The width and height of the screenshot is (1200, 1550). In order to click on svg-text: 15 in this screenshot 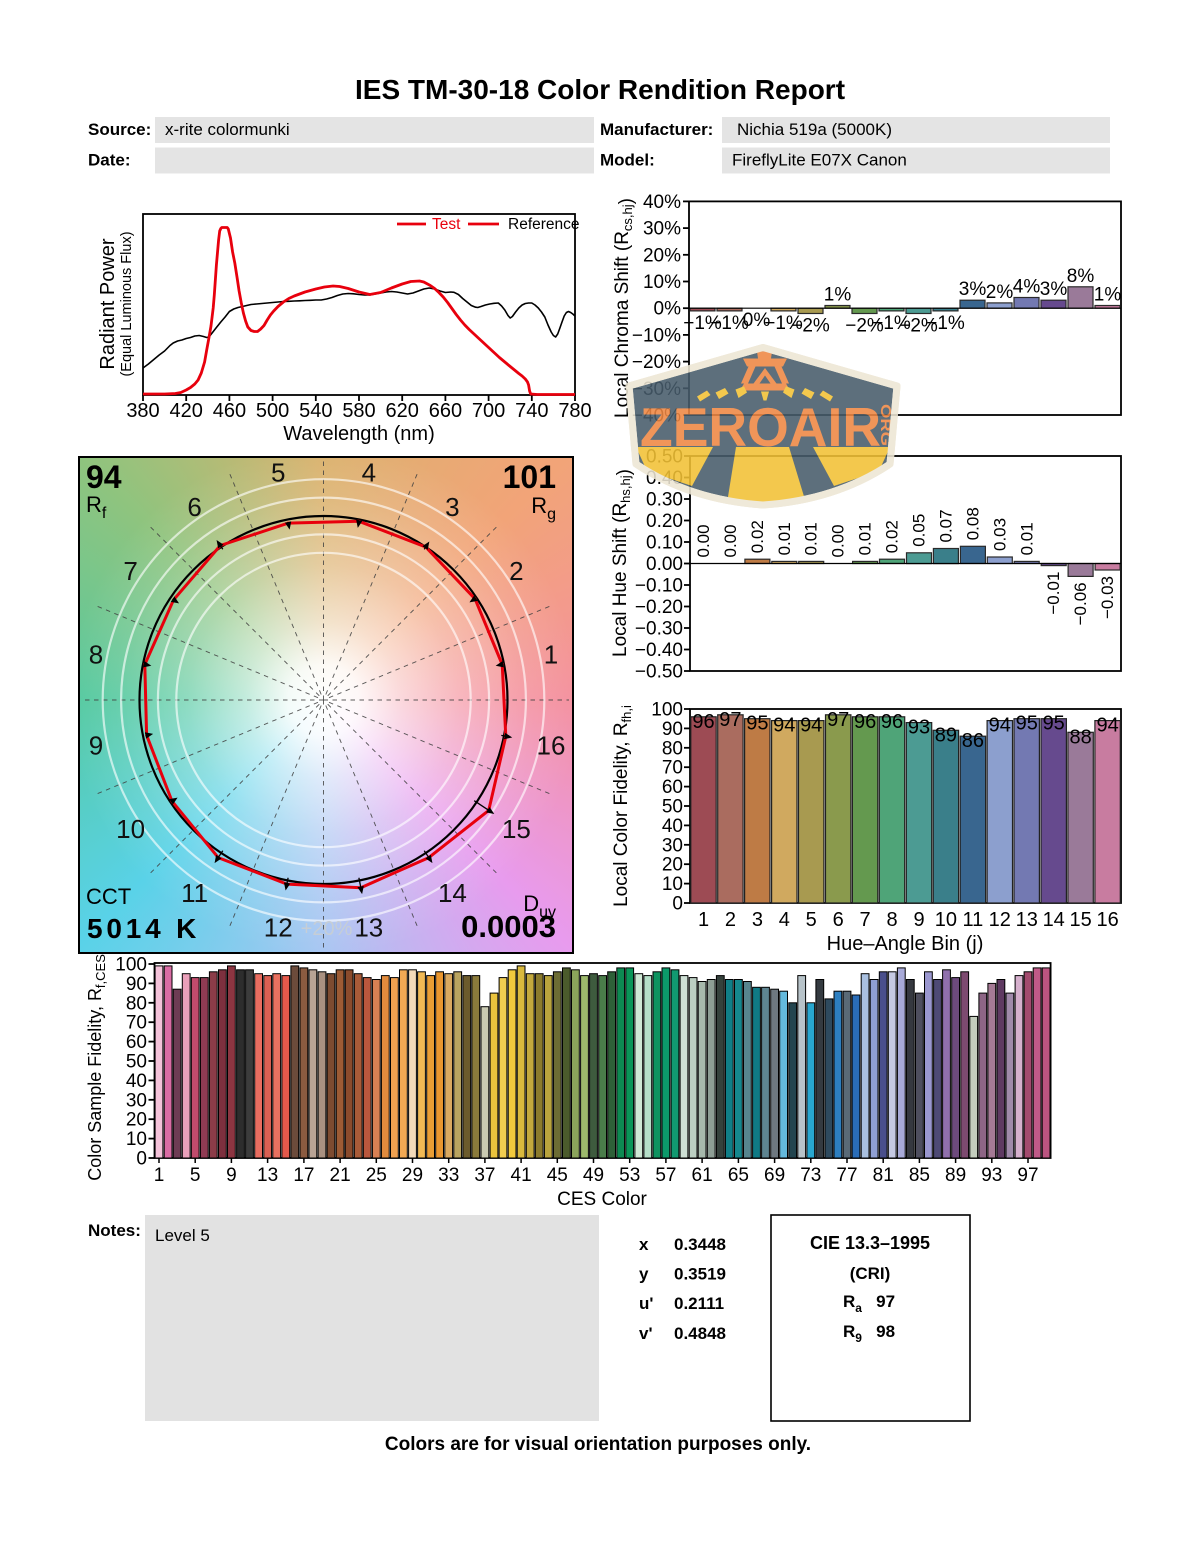, I will do `click(516, 829)`.